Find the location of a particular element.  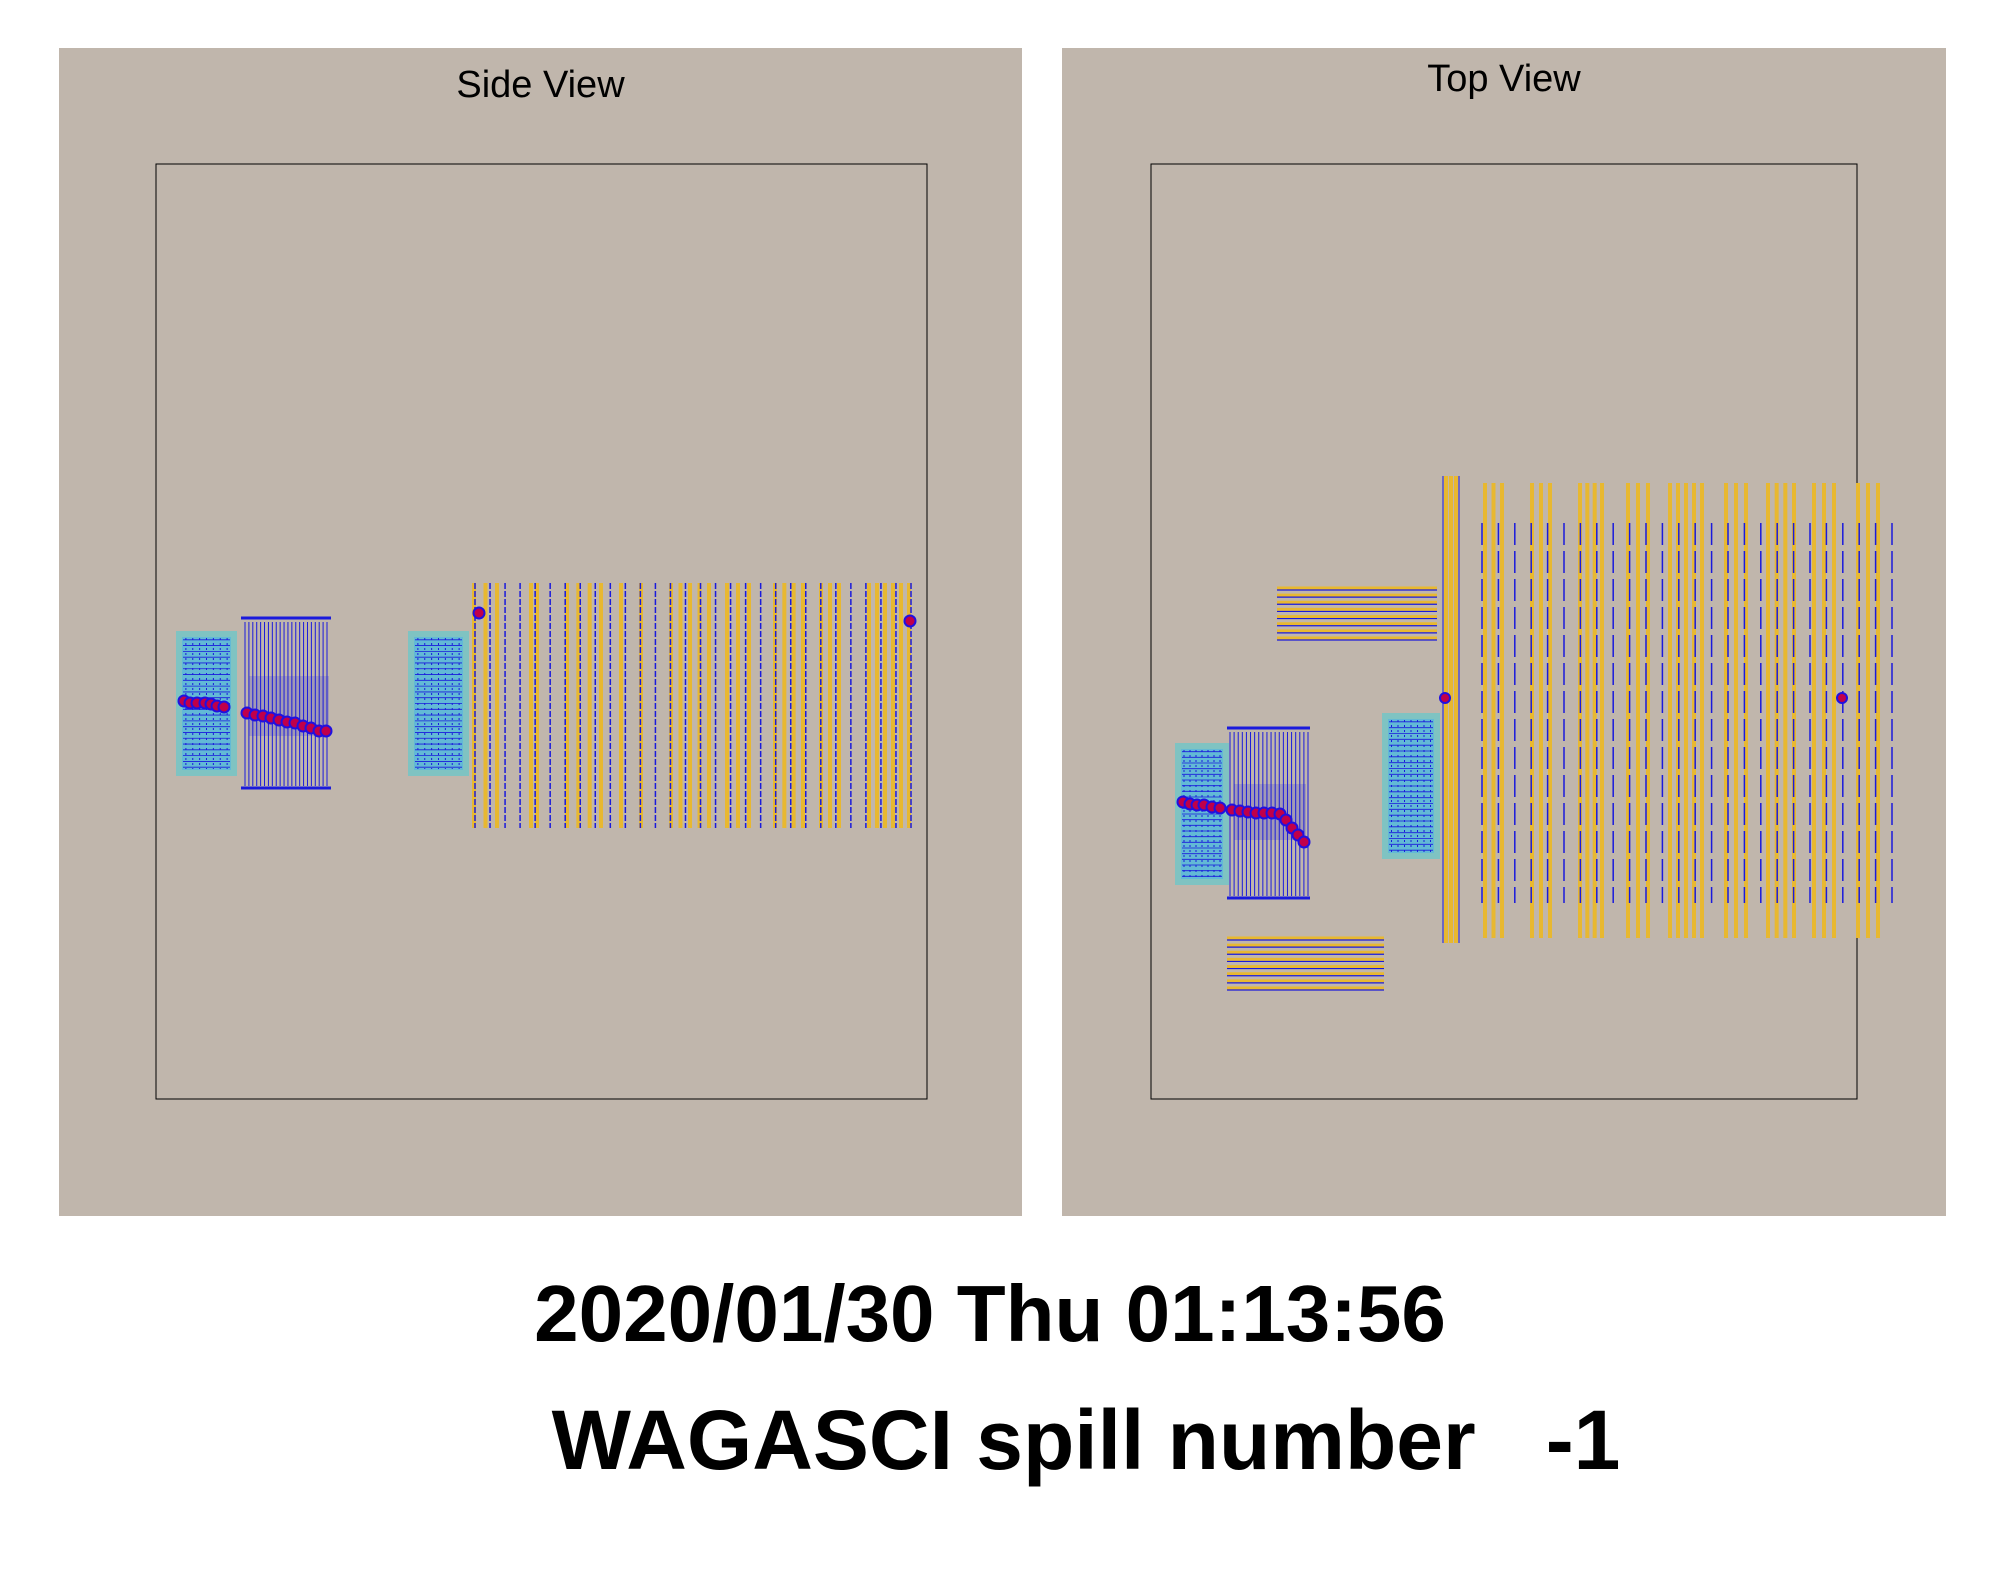

side-track-hits is located at coordinates (255, 716).